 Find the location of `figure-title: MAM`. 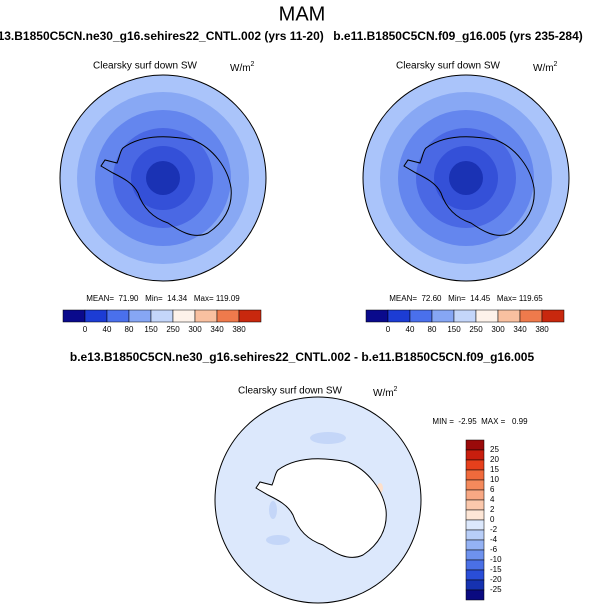

figure-title: MAM is located at coordinates (302, 14).